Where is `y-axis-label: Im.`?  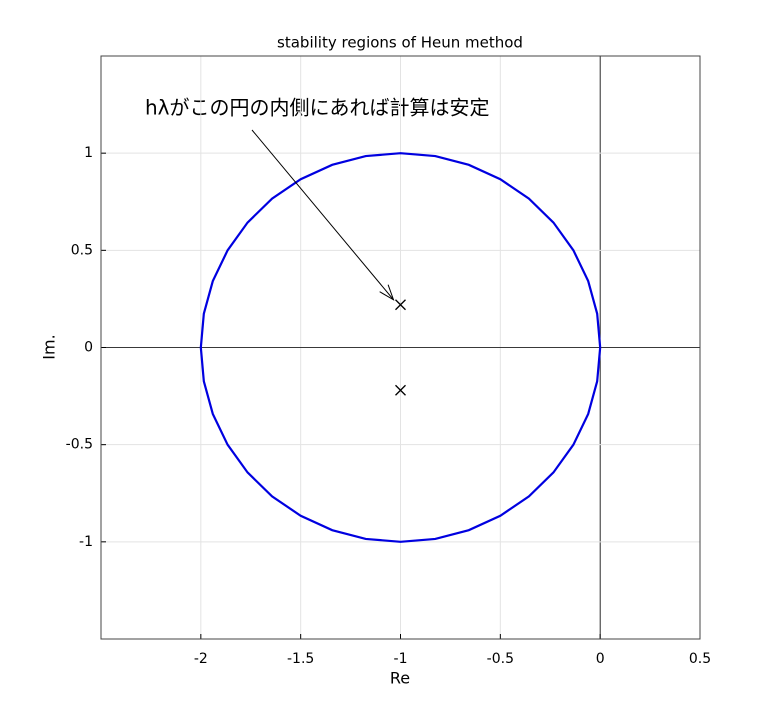
y-axis-label: Im. is located at coordinates (49, 346).